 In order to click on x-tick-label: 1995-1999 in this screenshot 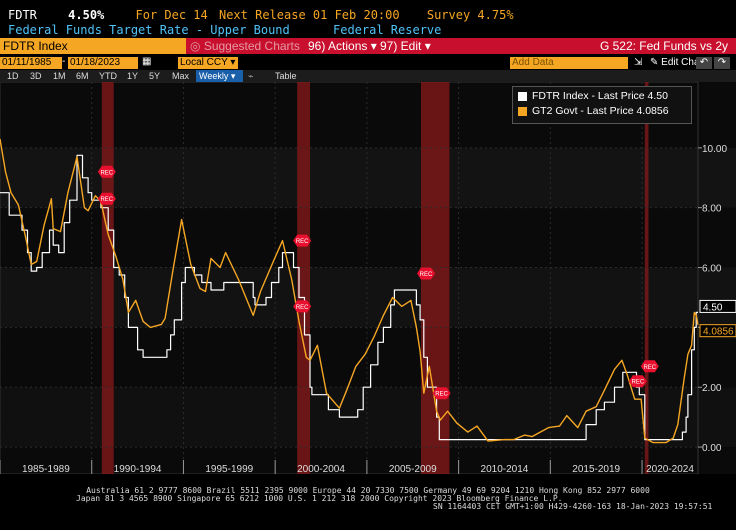, I will do `click(229, 469)`.